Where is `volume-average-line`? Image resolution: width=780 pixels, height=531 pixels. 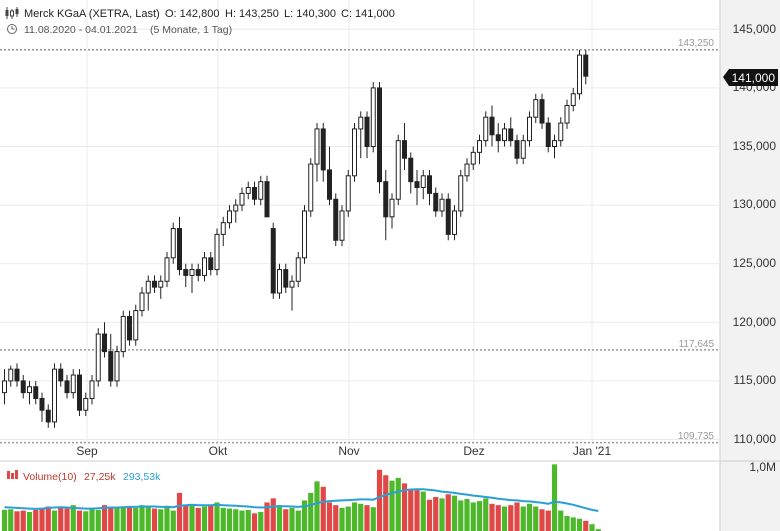 volume-average-line is located at coordinates (301, 500).